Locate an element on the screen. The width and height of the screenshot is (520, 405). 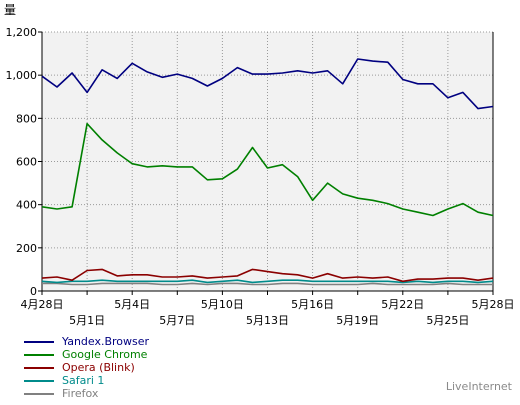
x-tick-label: 4月28日 is located at coordinates (42, 304).